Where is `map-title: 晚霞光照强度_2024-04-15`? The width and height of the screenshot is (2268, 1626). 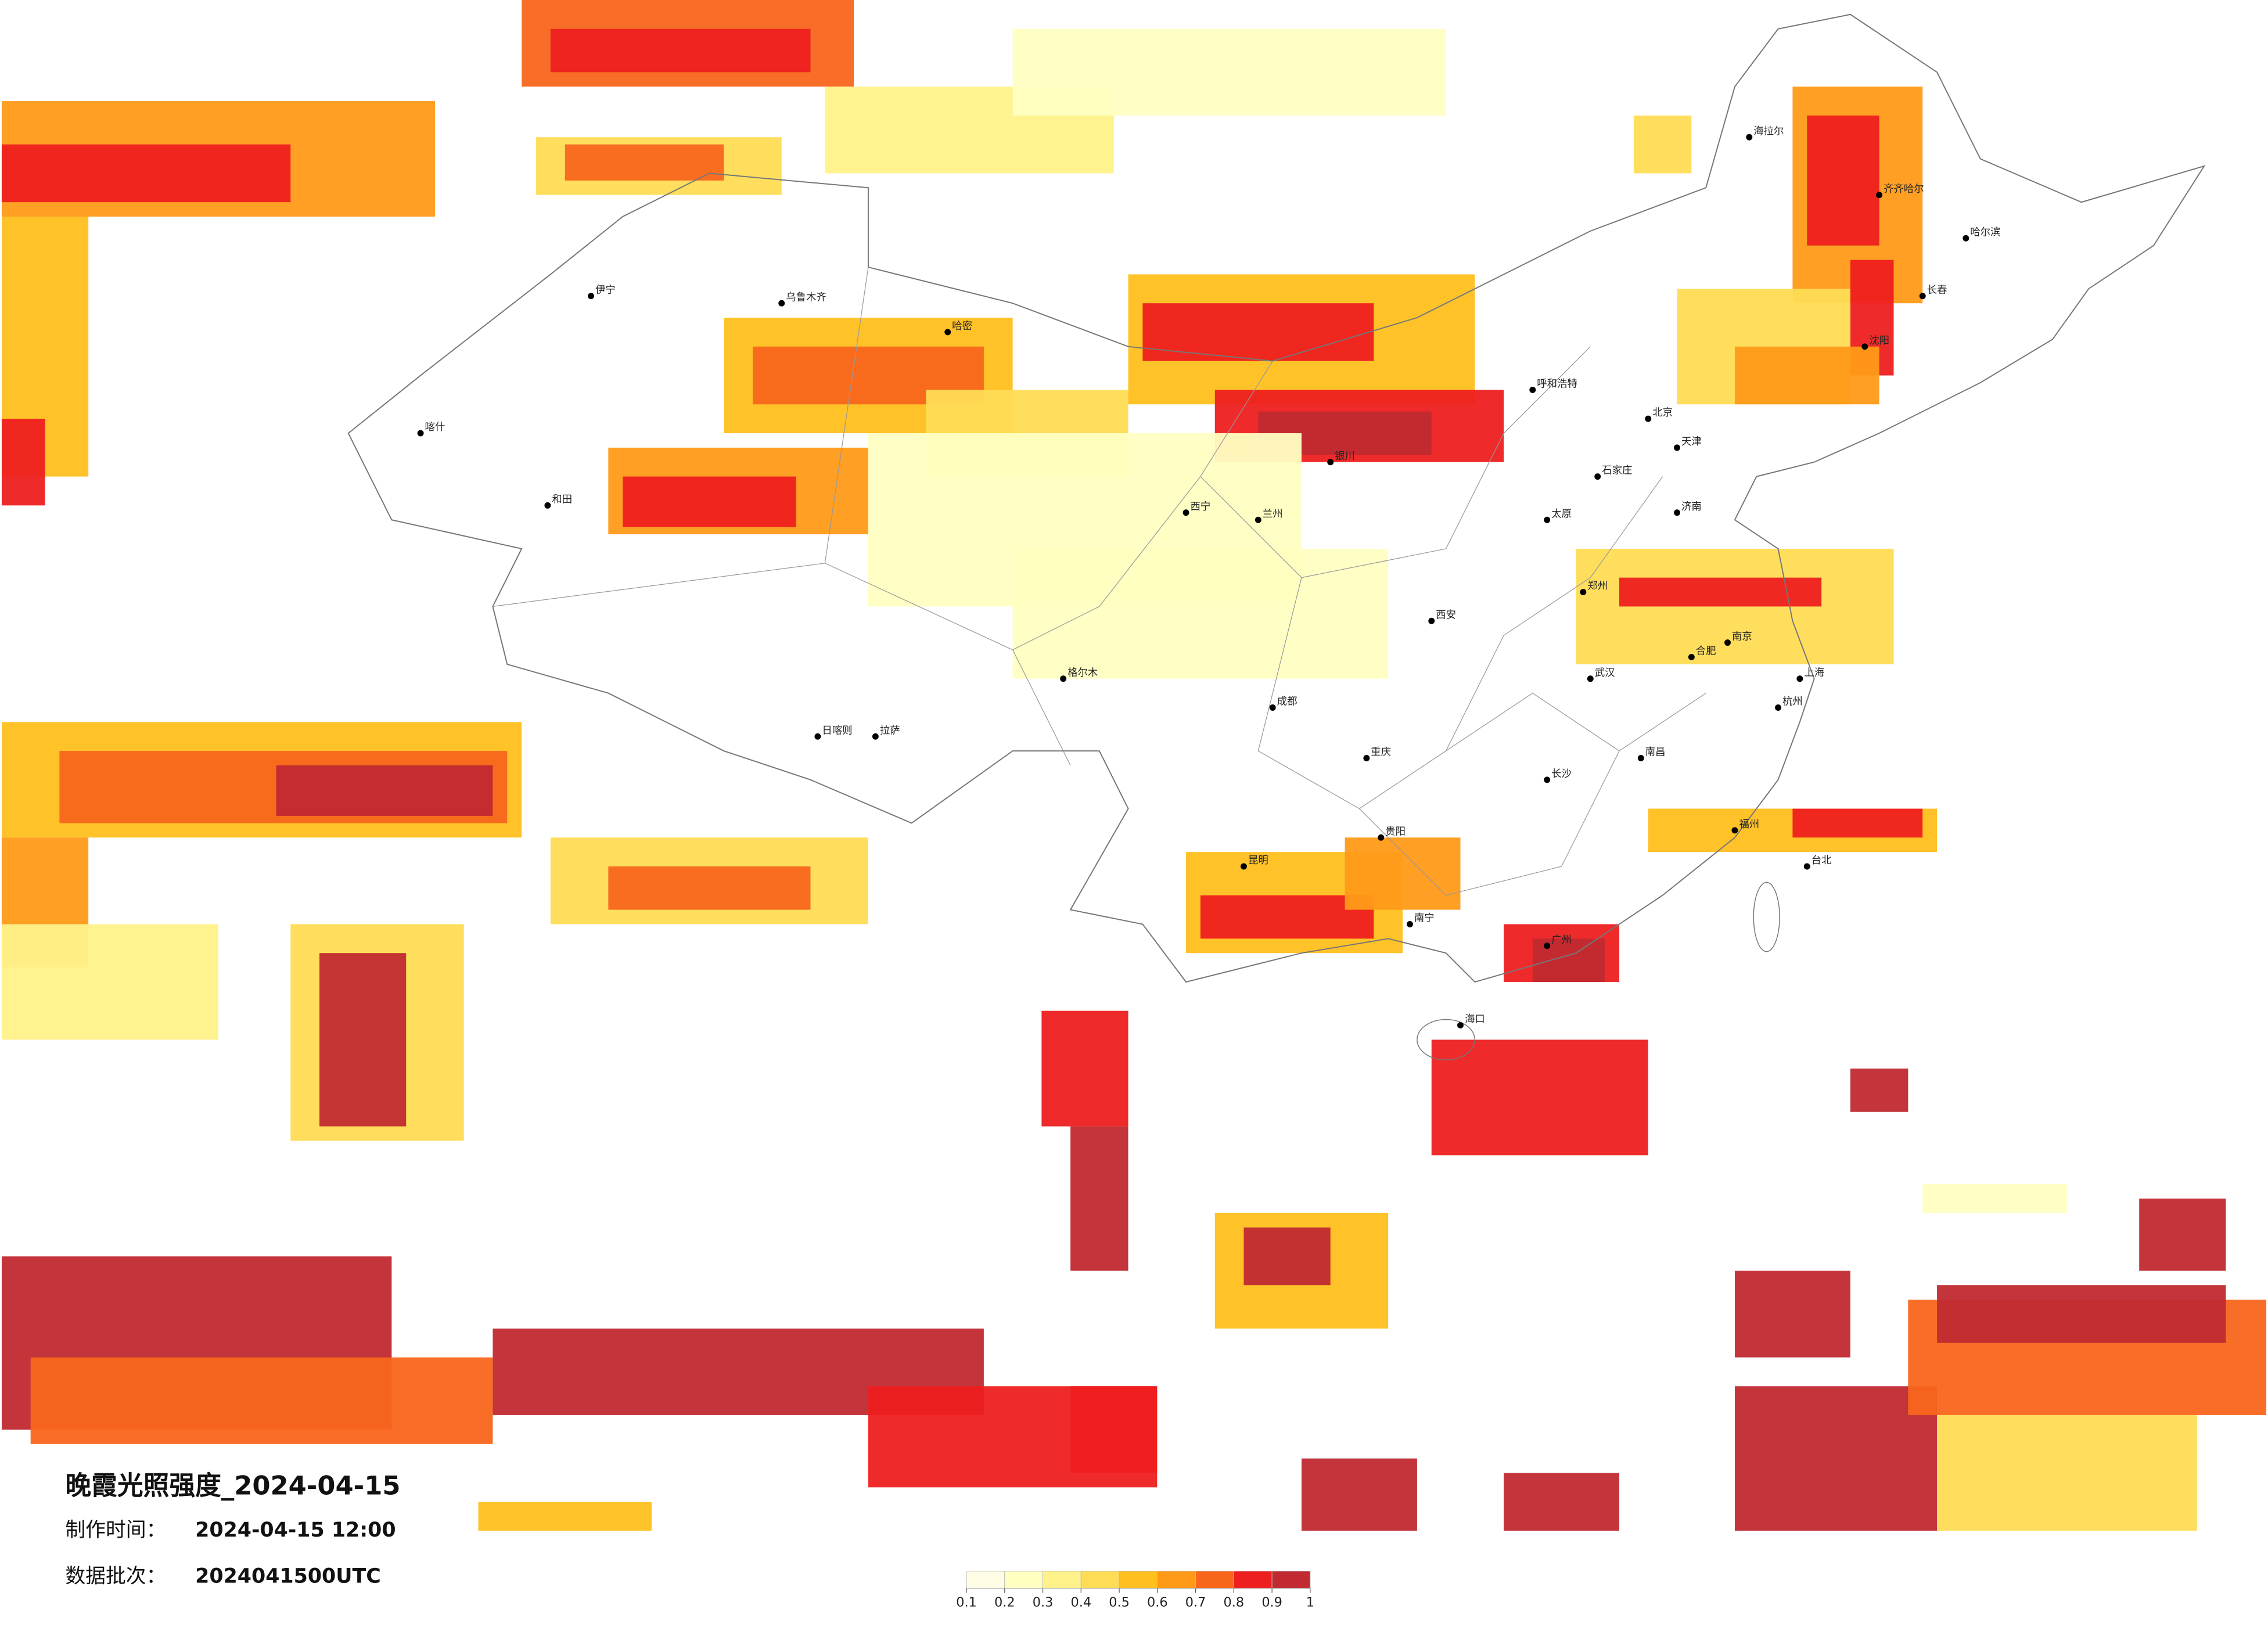
map-title: 晚霞光照强度_2024-04-15 is located at coordinates (232, 1485).